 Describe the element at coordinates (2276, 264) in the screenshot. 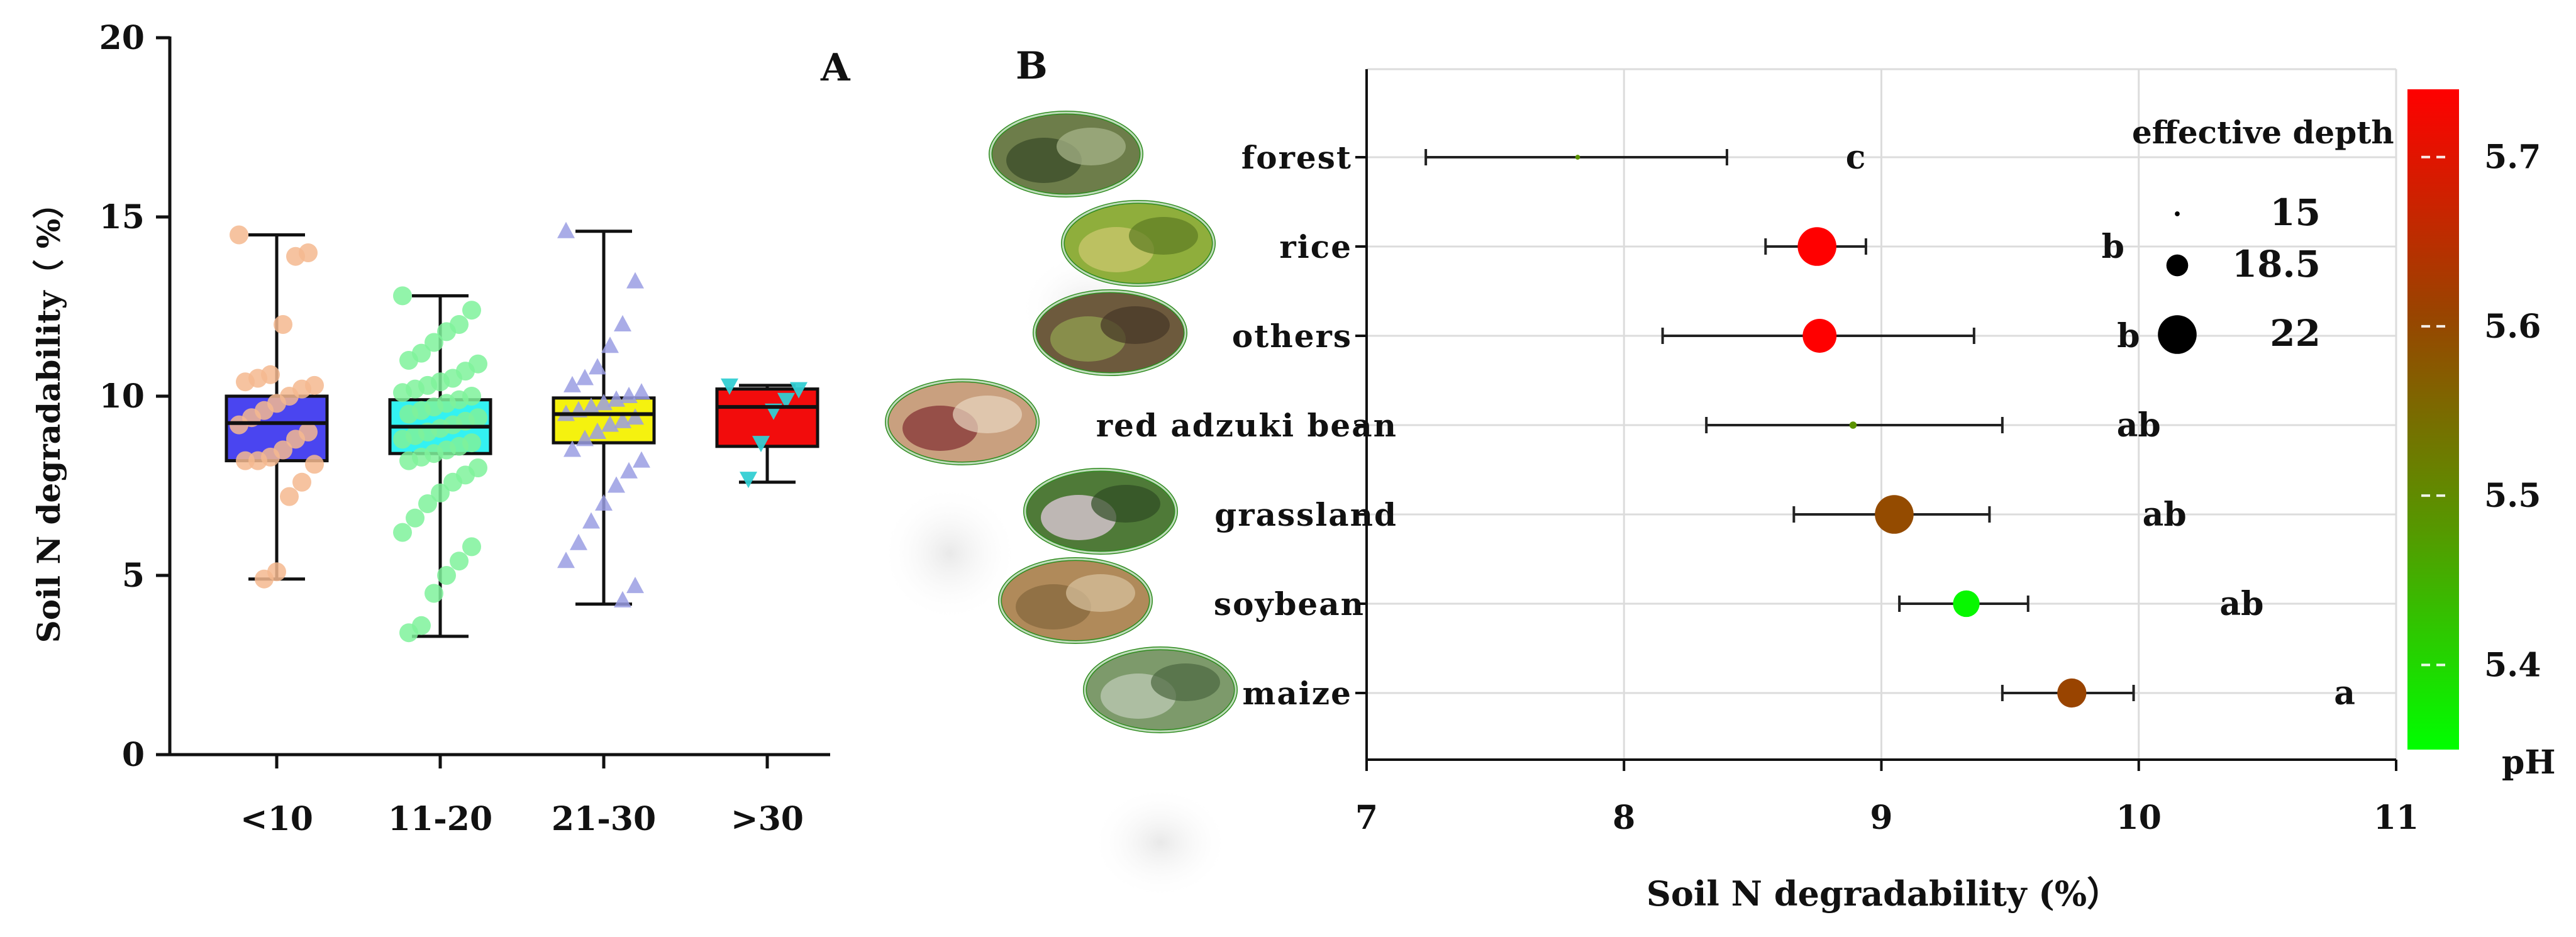

I see `size-legend-label: 18.5` at that location.